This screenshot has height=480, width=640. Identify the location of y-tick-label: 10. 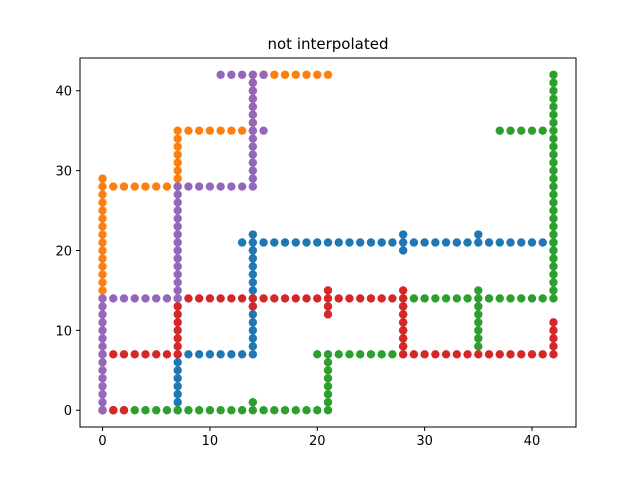
(63, 331).